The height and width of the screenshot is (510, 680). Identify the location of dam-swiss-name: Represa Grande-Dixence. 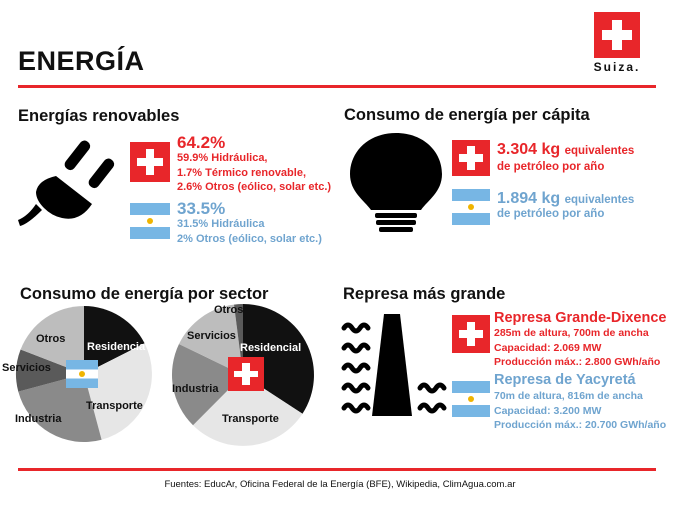
(580, 318).